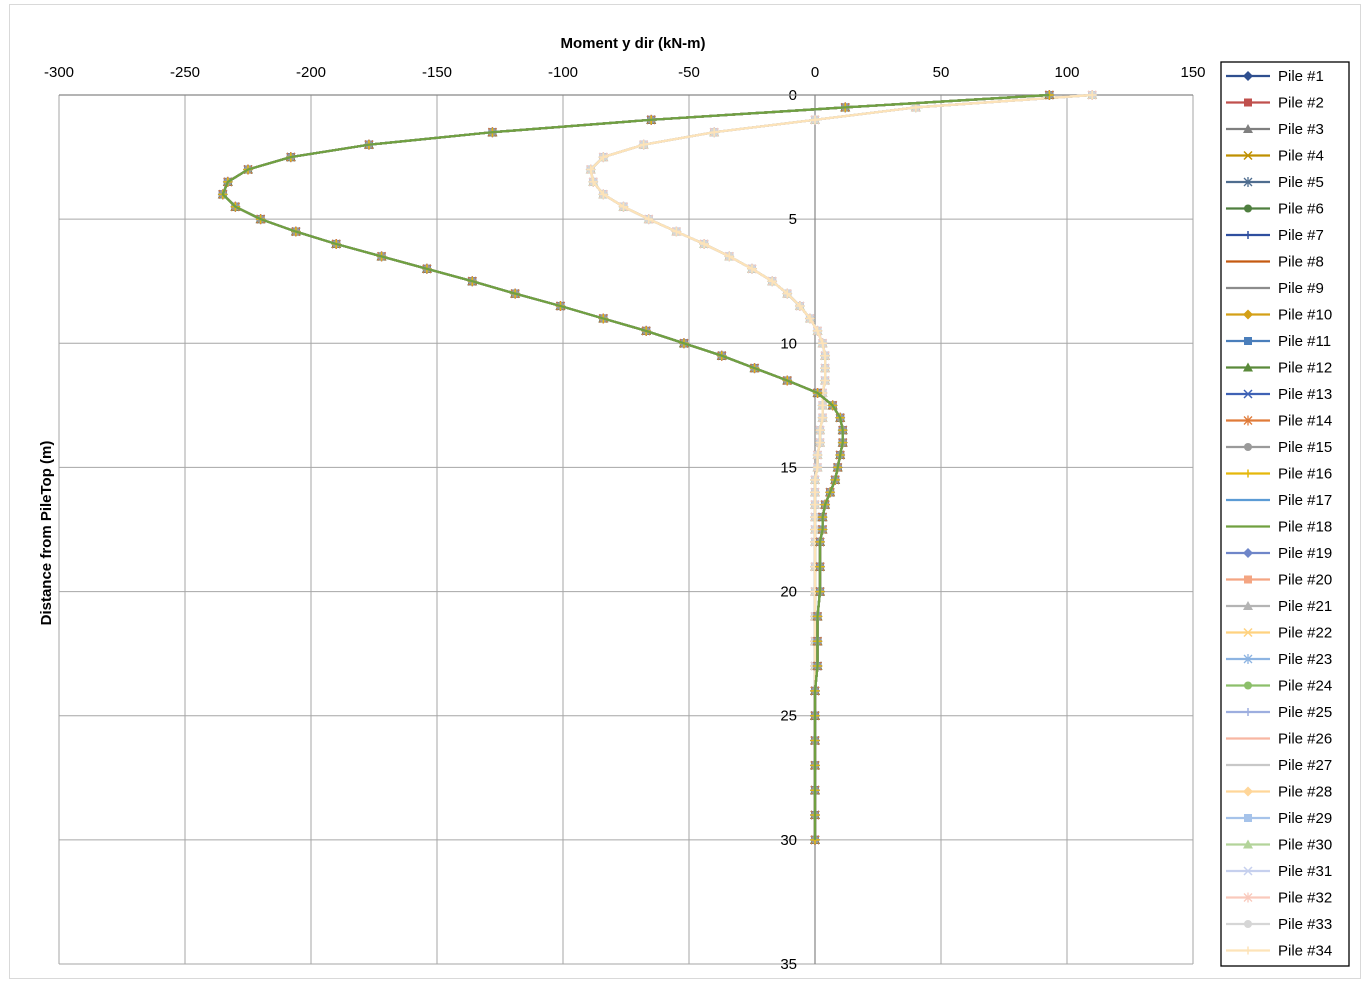 This screenshot has width=1370, height=981. Describe the element at coordinates (788, 716) in the screenshot. I see `y-tick-label: 25` at that location.